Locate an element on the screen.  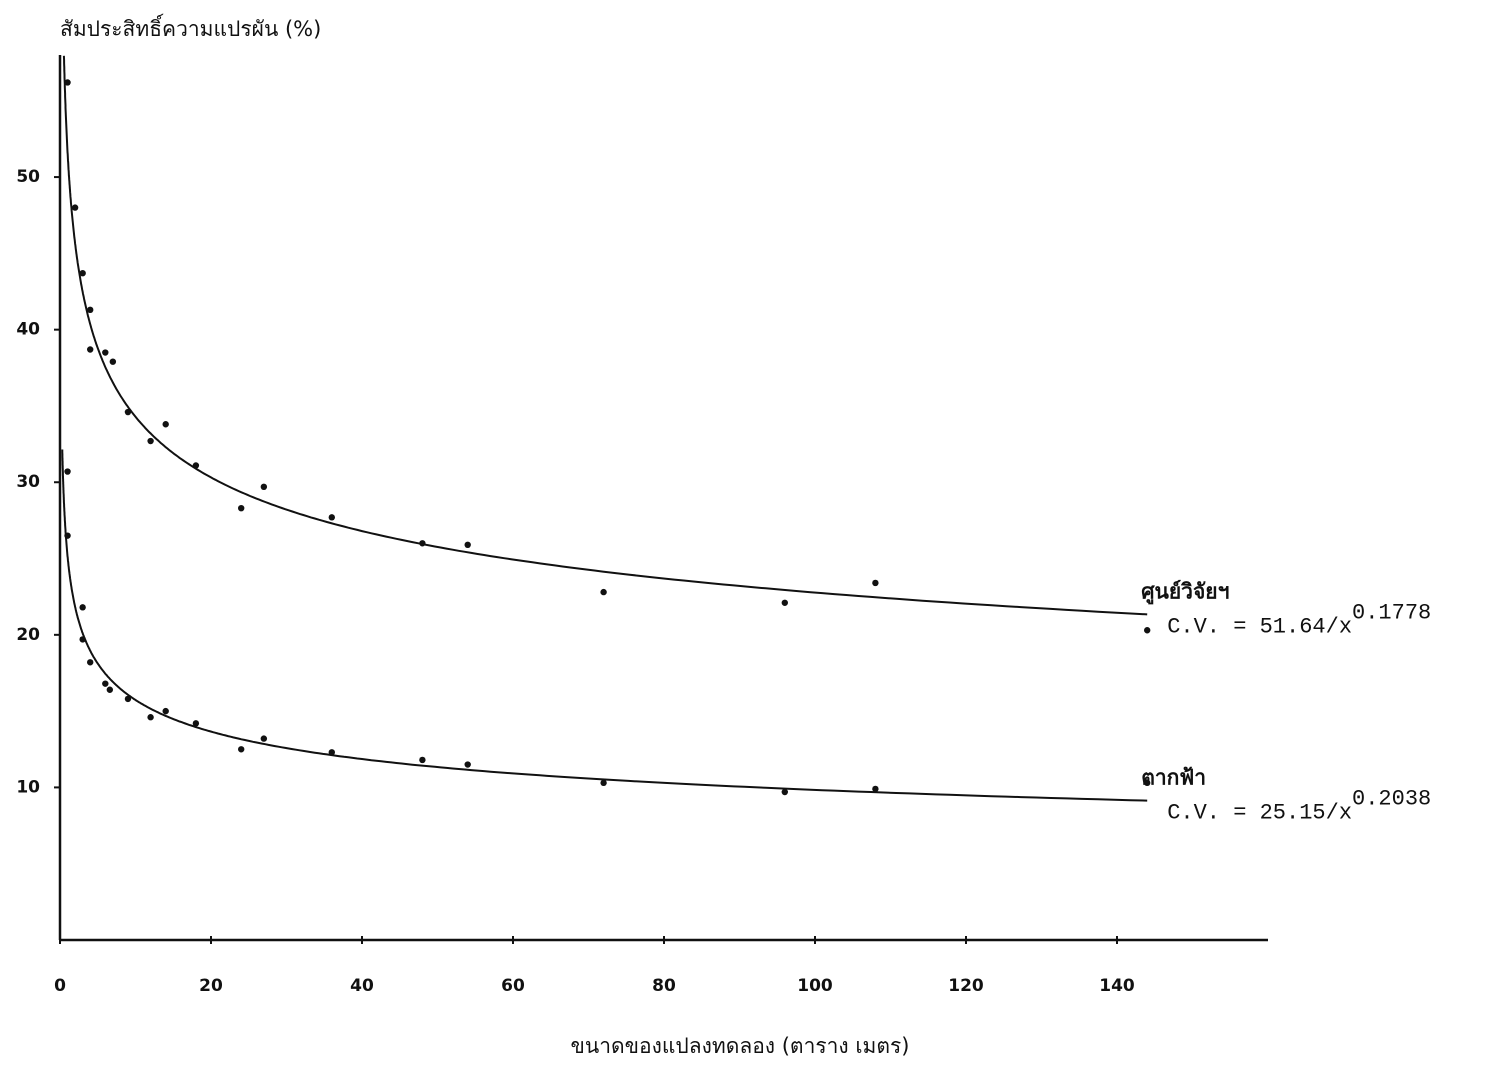
series-label: ตากฟ้า is located at coordinates (1173, 778).